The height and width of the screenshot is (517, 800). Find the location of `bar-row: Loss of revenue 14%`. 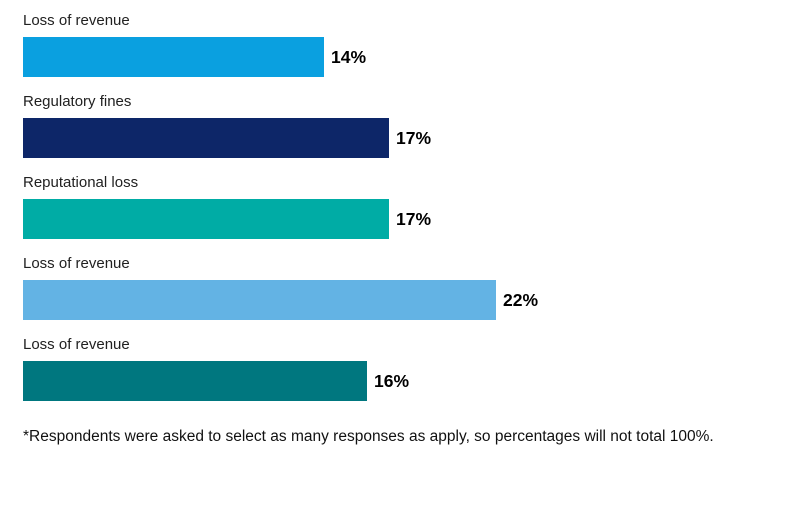

bar-row: Loss of revenue 14% is located at coordinates (411, 44).